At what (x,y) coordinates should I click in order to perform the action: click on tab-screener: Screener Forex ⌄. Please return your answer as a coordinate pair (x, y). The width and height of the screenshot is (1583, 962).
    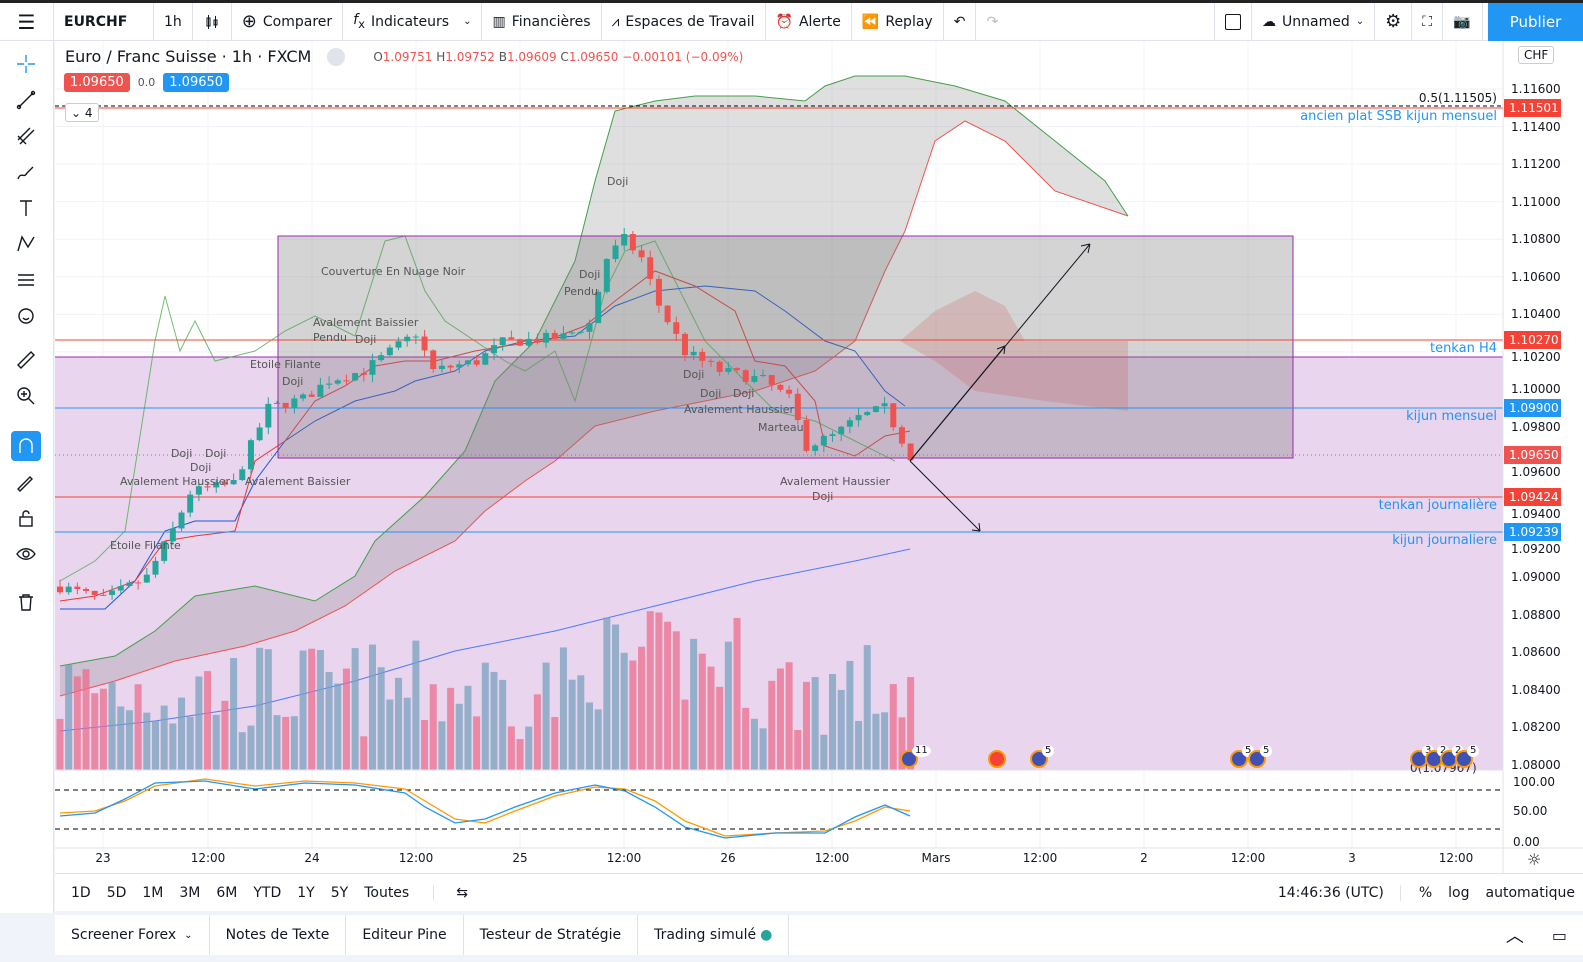
    Looking at the image, I should click on (132, 935).